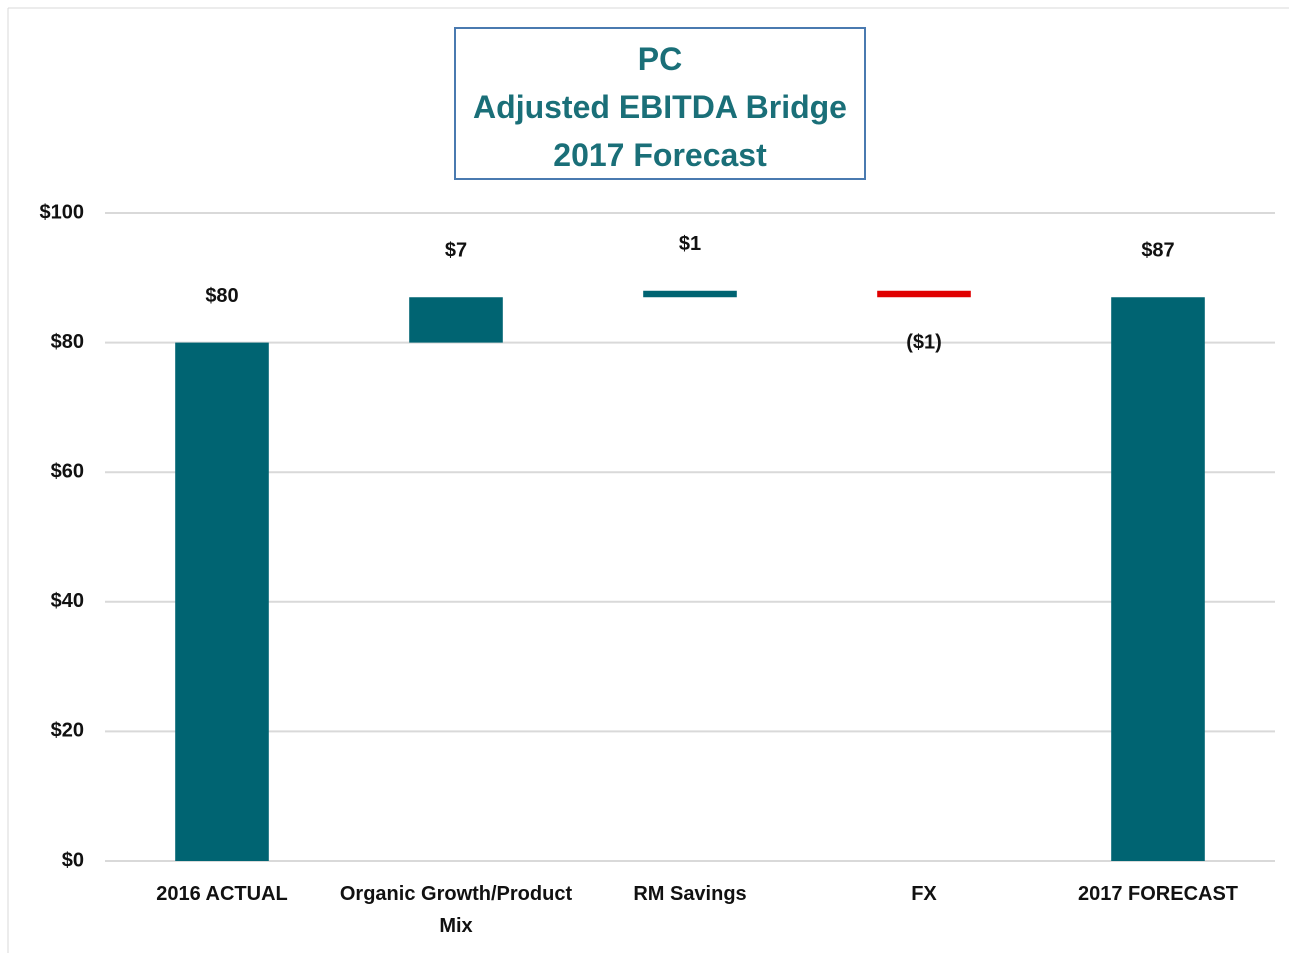  I want to click on chart-title: PC, so click(660, 59).